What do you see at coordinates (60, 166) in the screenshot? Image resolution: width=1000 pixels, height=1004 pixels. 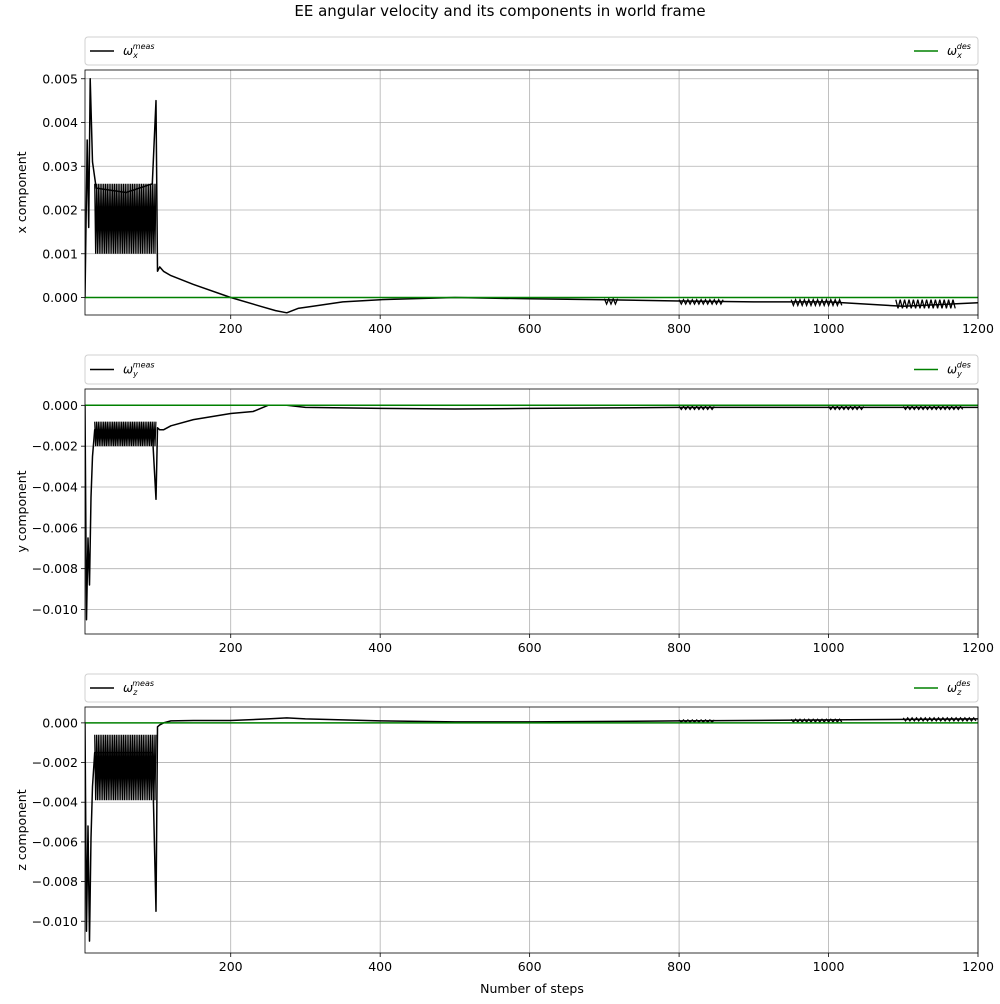 I see `y-tick-label: 0.003` at bounding box center [60, 166].